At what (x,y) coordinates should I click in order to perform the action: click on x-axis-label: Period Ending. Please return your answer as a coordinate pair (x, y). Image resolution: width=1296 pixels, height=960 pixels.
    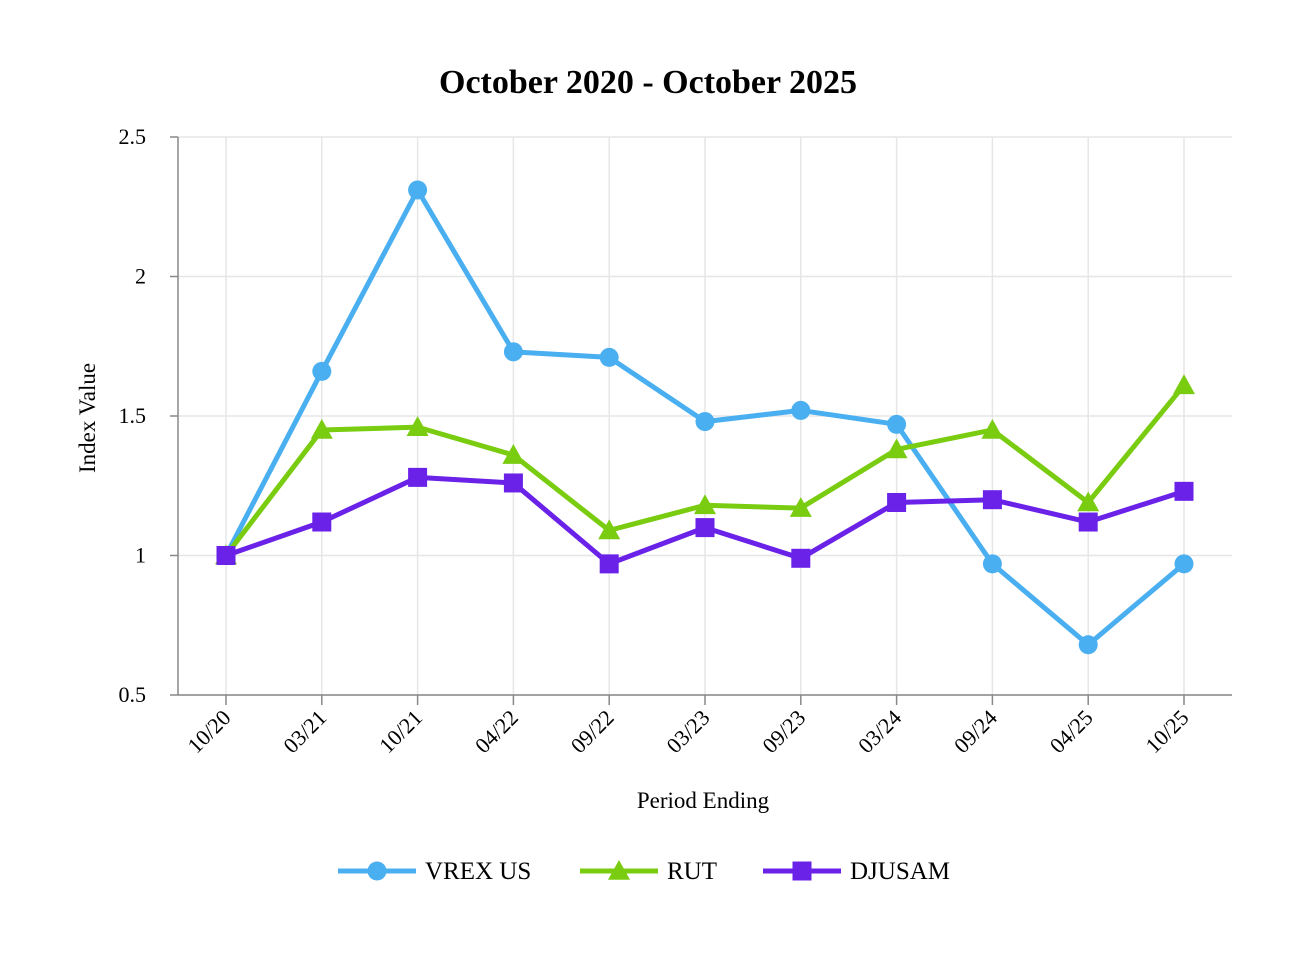
    Looking at the image, I should click on (703, 800).